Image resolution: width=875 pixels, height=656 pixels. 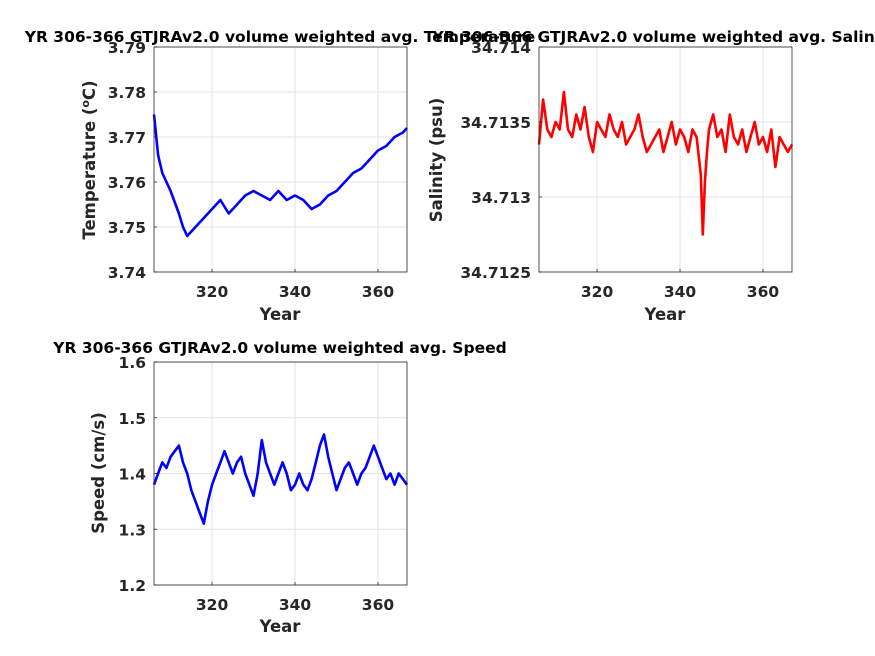 What do you see at coordinates (127, 138) in the screenshot?
I see `y-tick-label: 3.77` at bounding box center [127, 138].